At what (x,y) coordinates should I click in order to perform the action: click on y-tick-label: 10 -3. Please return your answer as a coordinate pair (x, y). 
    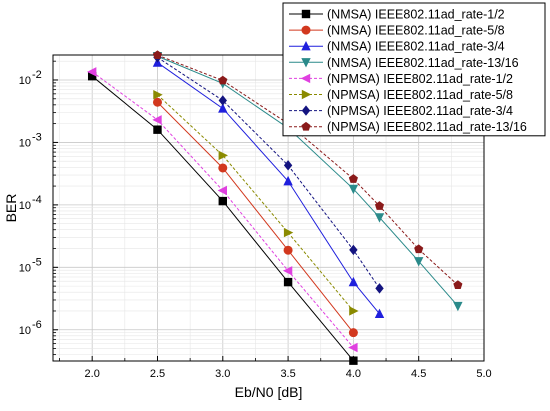
    Looking at the image, I should click on (30, 140).